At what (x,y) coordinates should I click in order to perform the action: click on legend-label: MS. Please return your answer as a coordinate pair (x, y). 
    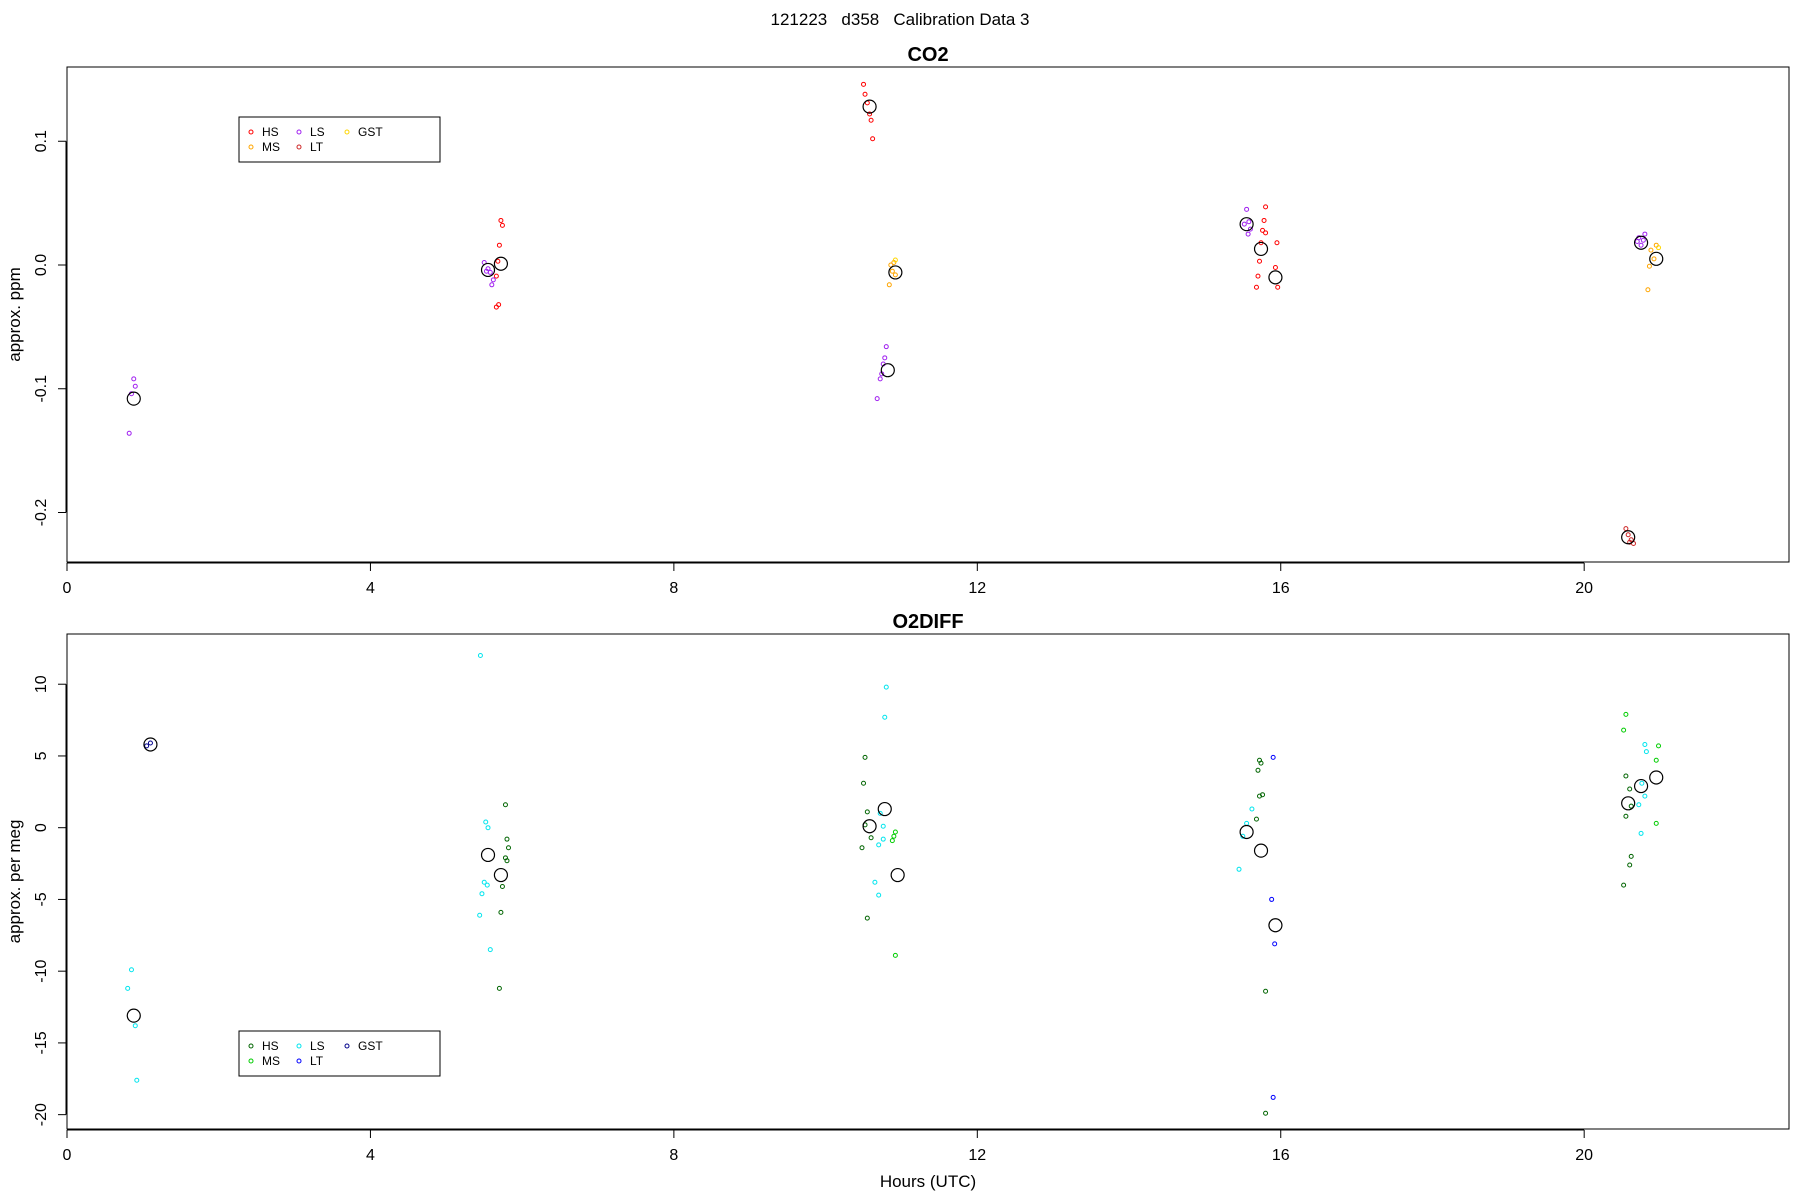
    Looking at the image, I should click on (271, 1061).